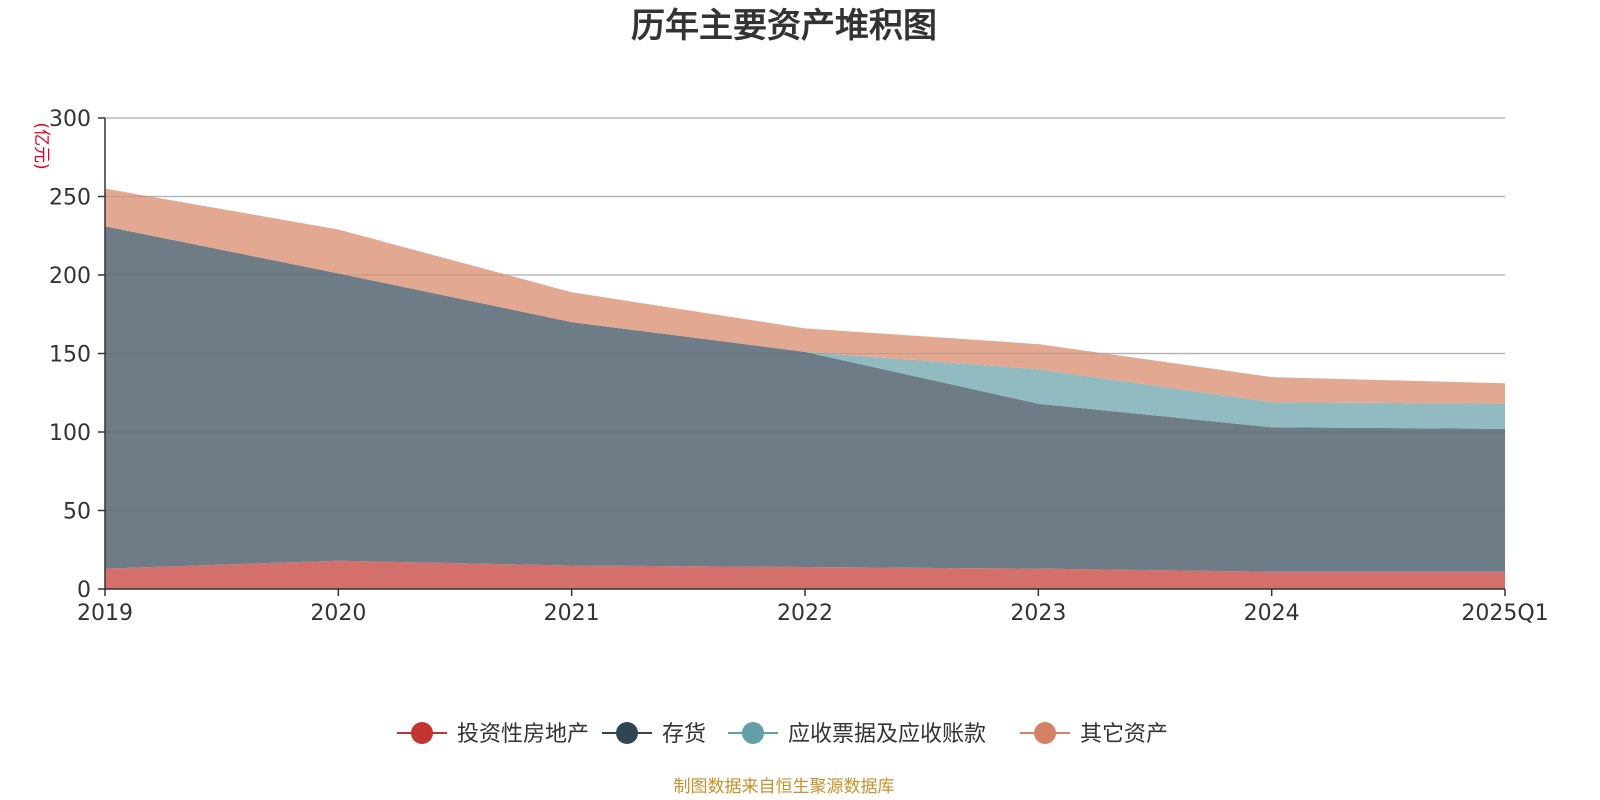  I want to click on legend: 投资性房地产 存货 应收票据及应收账款 其它资产, so click(782, 734).